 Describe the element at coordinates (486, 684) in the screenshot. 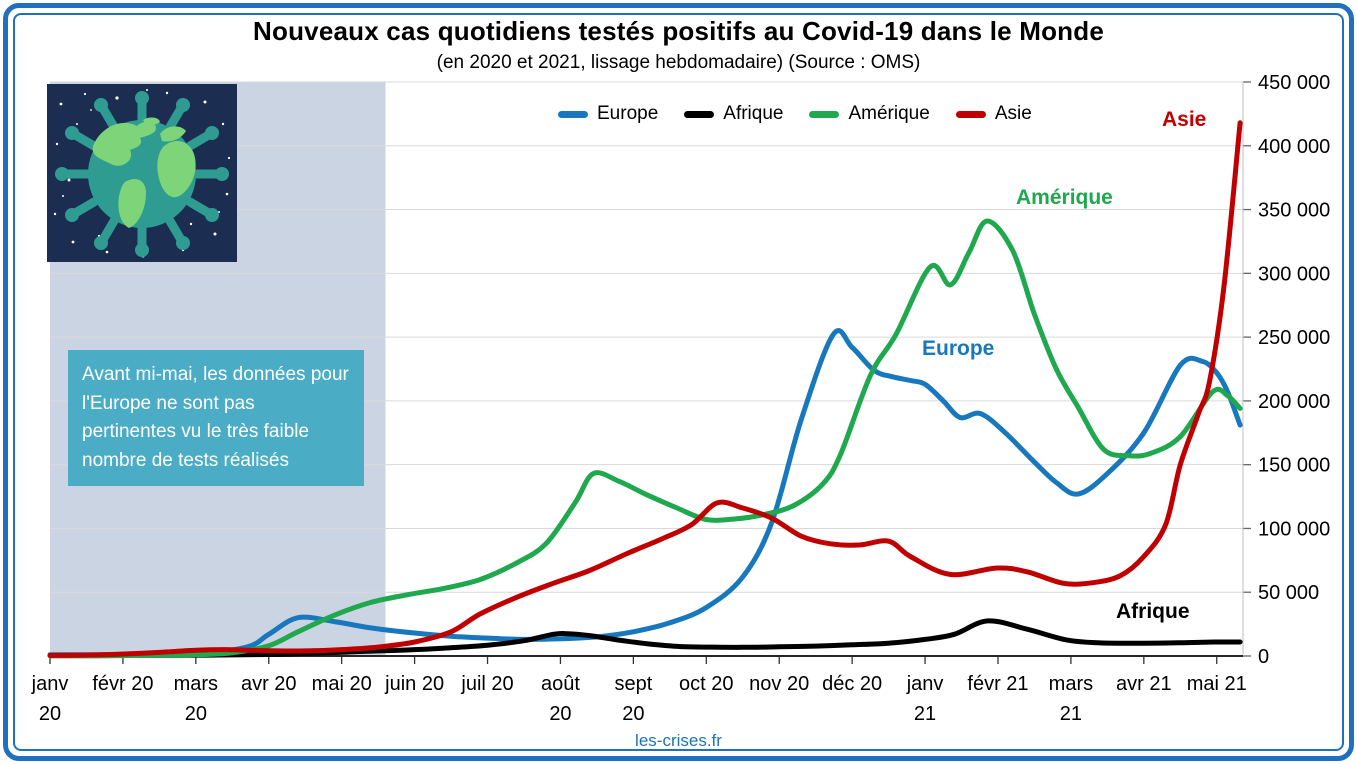

I see `x-tick-label: juil 20` at that location.